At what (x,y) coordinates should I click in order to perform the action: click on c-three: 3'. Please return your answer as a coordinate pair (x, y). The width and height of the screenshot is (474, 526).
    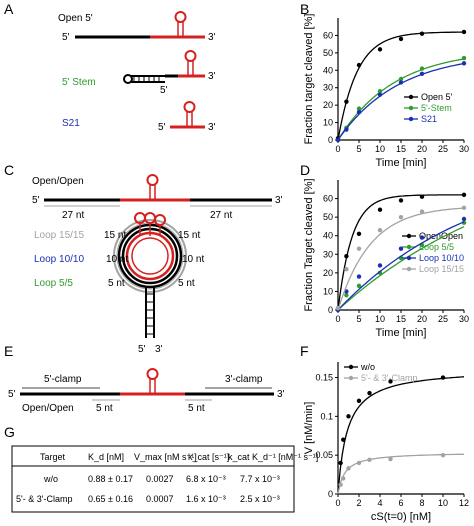
    Looking at the image, I should click on (279, 200).